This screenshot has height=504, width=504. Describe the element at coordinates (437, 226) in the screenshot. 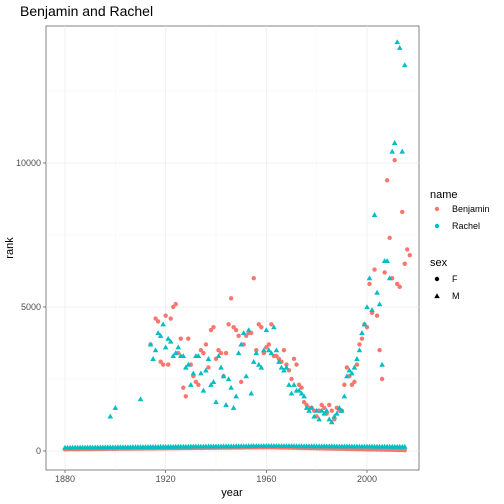

I see `legend-color-key` at that location.